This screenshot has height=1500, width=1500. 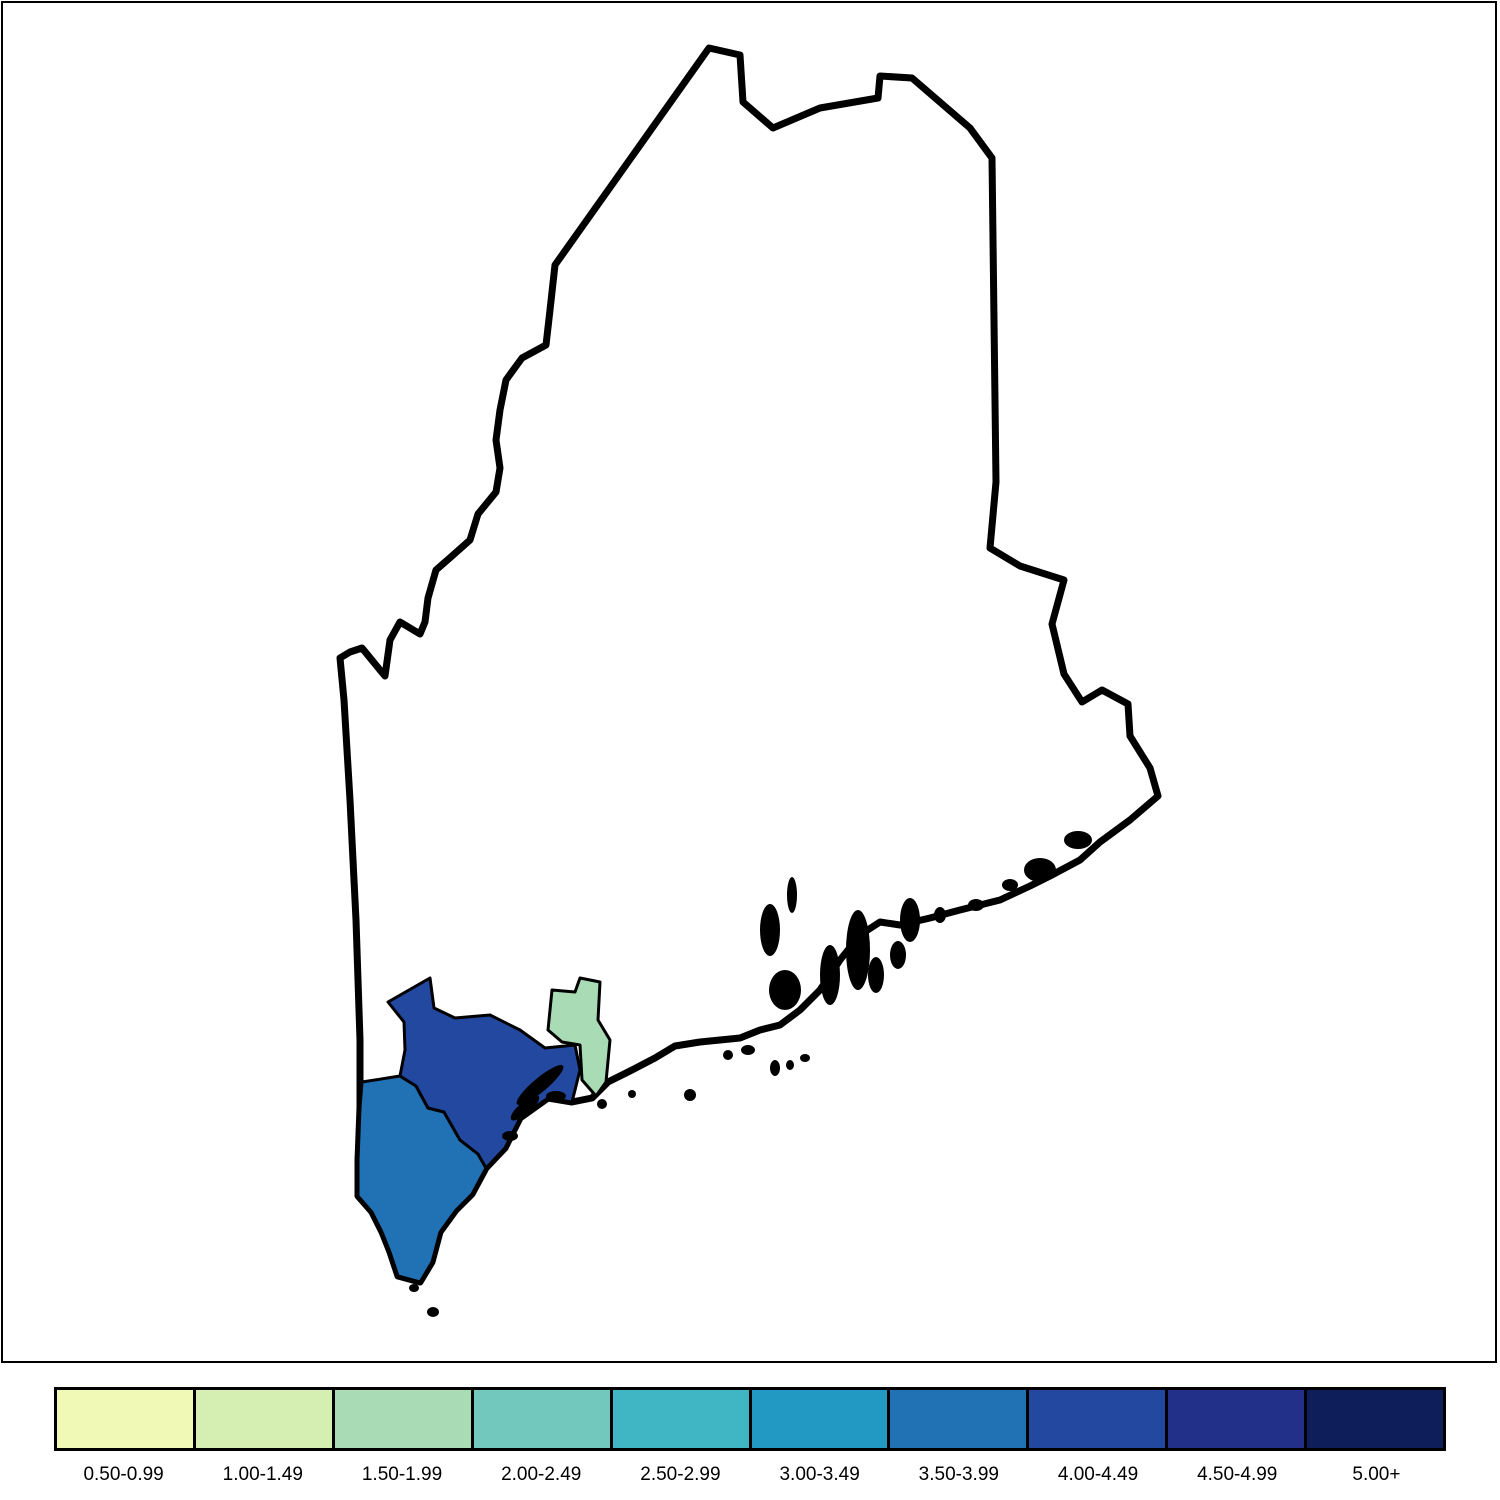 What do you see at coordinates (1098, 1474) in the screenshot?
I see `legend-label: 4.00-4.49` at bounding box center [1098, 1474].